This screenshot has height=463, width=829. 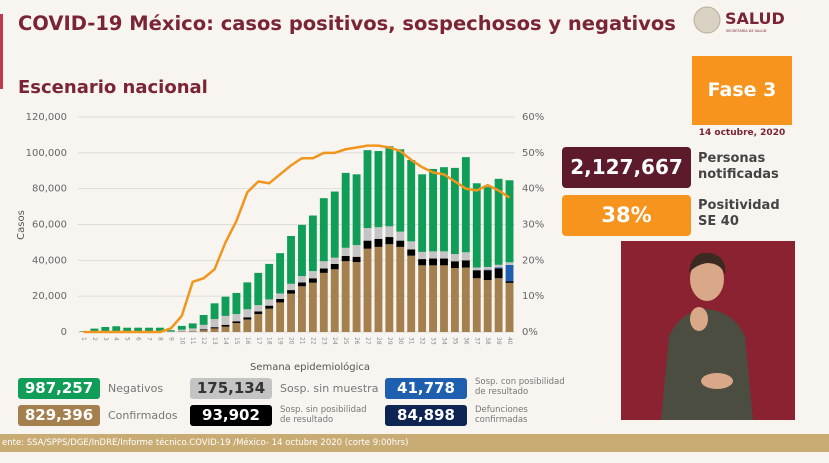 What do you see at coordinates (83, 339) in the screenshot?
I see `x-tick-label: 1` at bounding box center [83, 339].